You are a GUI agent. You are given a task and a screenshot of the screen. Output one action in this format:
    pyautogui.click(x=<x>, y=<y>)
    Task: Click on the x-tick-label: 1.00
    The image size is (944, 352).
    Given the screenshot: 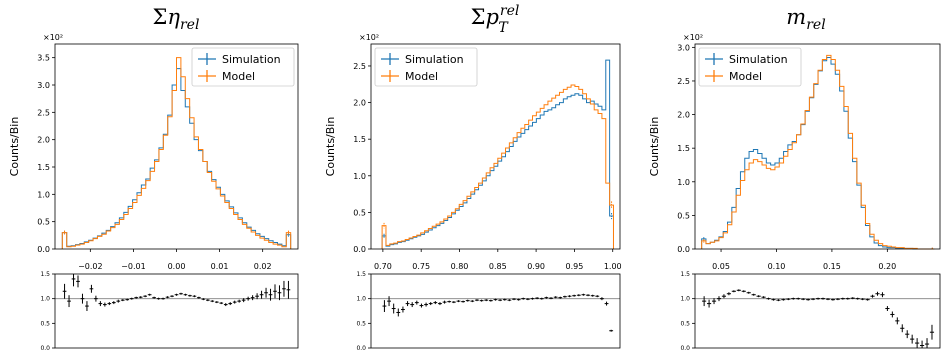 What is the action you would take?
    pyautogui.click(x=613, y=266)
    